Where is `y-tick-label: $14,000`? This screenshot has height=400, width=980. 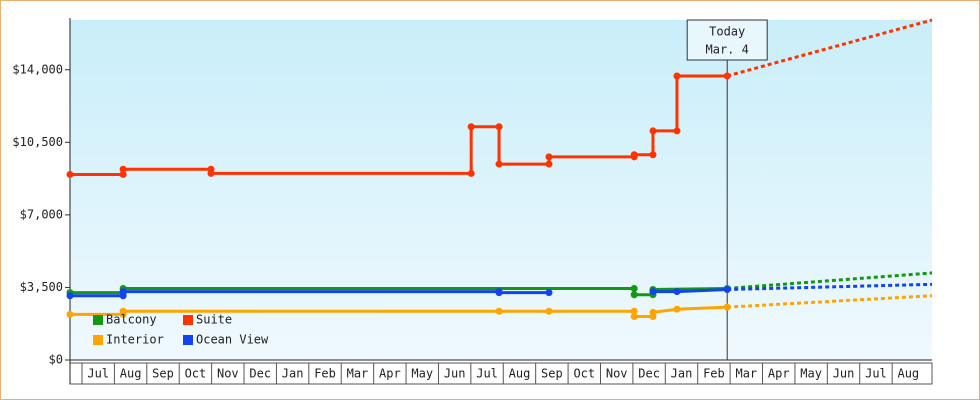
y-tick-label: $14,000 is located at coordinates (37, 69).